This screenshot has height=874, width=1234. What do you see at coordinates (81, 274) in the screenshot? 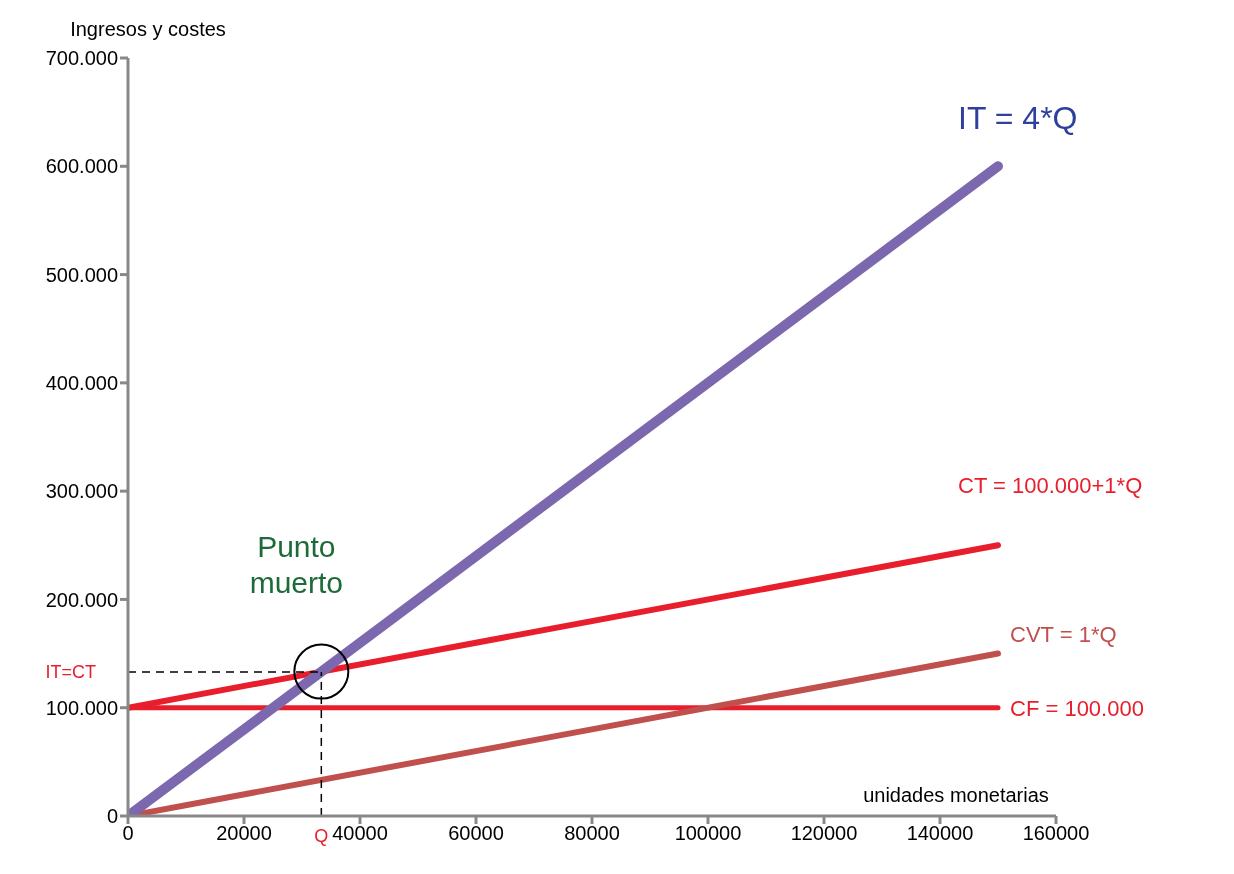
I see `y-tick-label: 500.000` at bounding box center [81, 274].